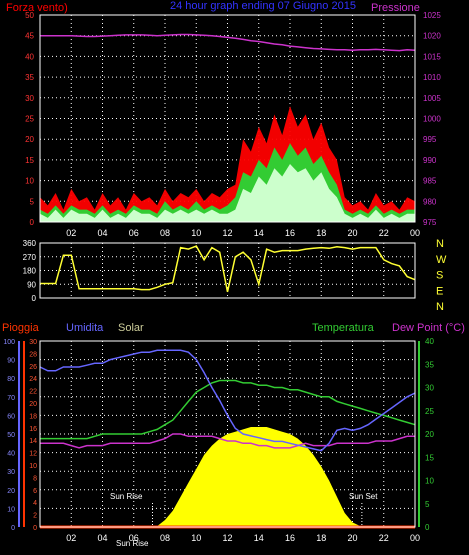 This screenshot has height=555, width=469. I want to click on direction-ytick: 0, so click(34, 298).